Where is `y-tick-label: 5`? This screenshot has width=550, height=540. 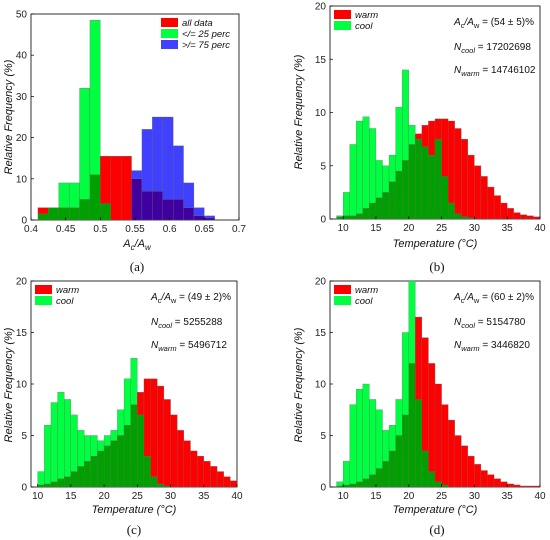 y-tick-label: 5 is located at coordinates (323, 436).